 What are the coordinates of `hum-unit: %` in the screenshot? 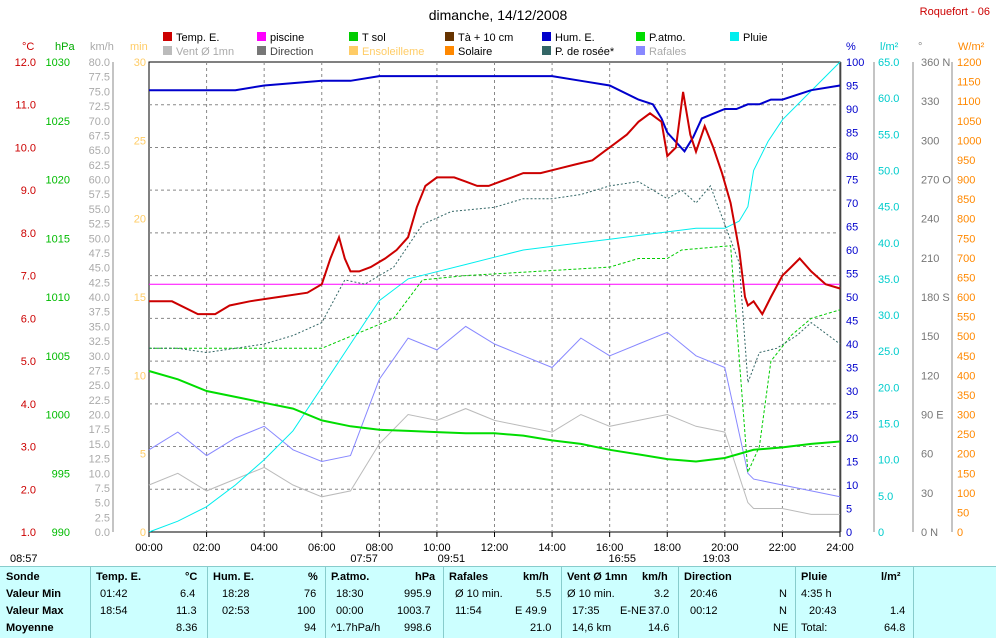 It's located at (313, 577).